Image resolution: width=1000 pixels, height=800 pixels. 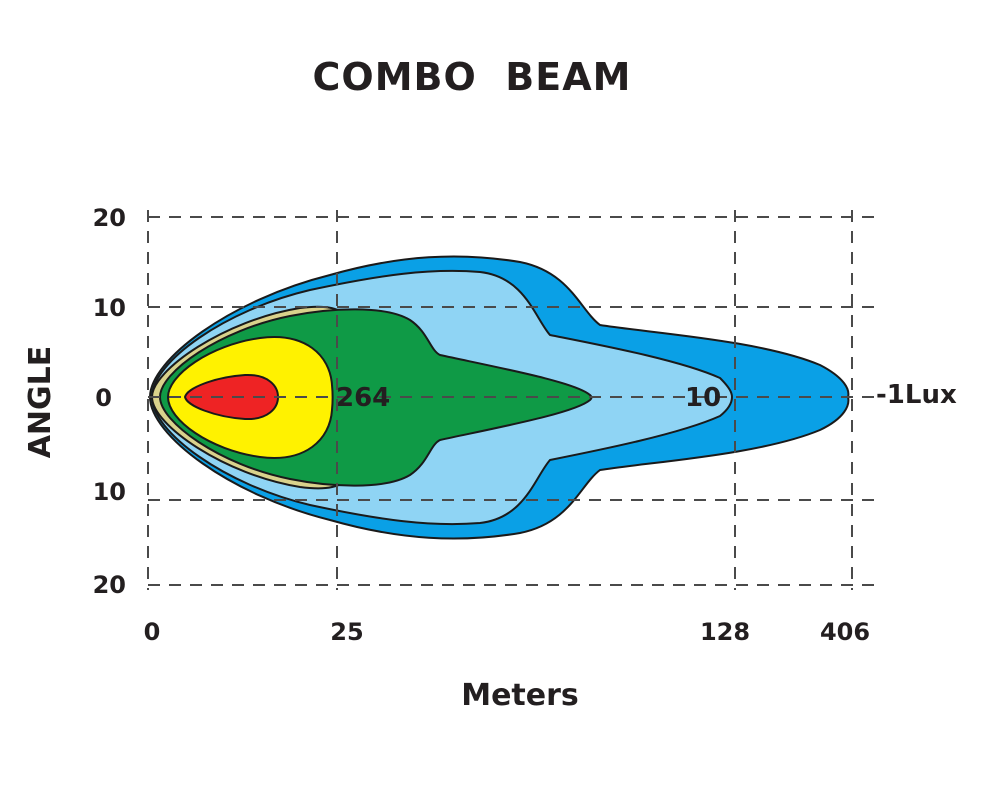 I want to click on x-tick-label: 25, so click(x=346, y=632).